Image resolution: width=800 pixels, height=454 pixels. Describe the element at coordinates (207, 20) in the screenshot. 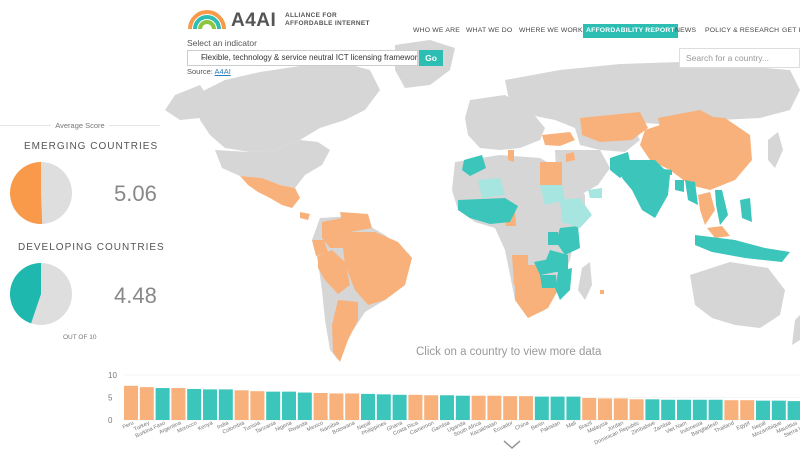

I see `rainbow-logo-icon` at that location.